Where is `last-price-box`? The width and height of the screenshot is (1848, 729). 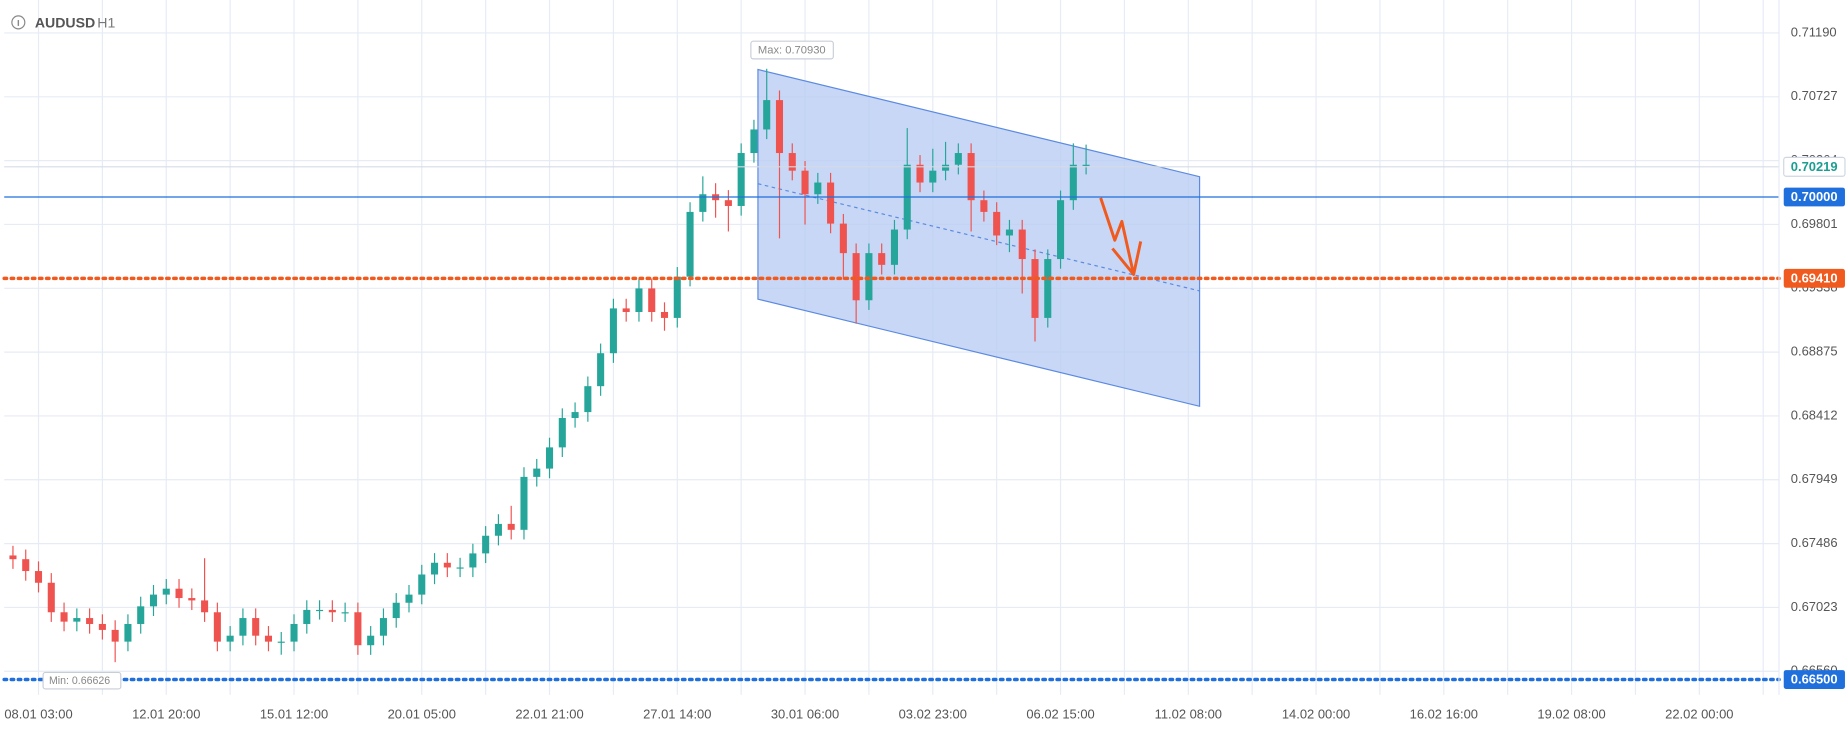
last-price-box is located at coordinates (1814, 166).